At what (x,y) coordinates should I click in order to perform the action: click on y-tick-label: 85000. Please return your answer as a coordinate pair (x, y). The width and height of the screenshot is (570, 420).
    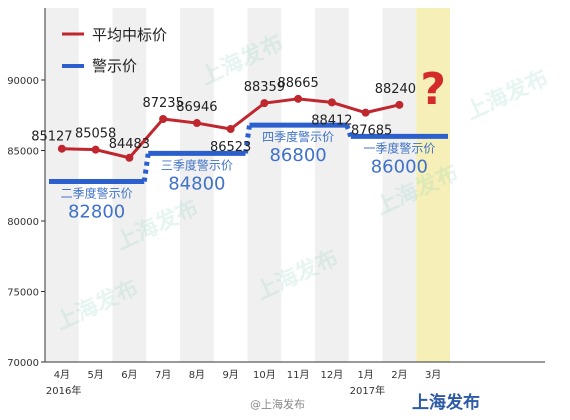
    Looking at the image, I should click on (23, 152).